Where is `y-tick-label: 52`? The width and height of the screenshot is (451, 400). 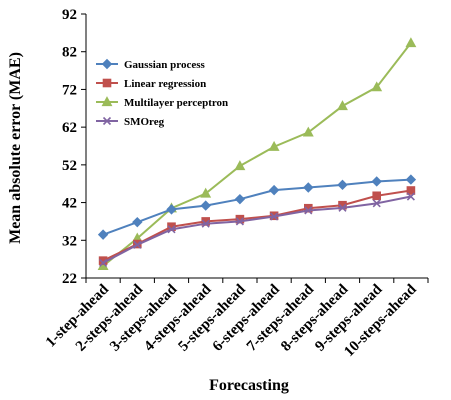
y-tick-label: 52 is located at coordinates (69, 166).